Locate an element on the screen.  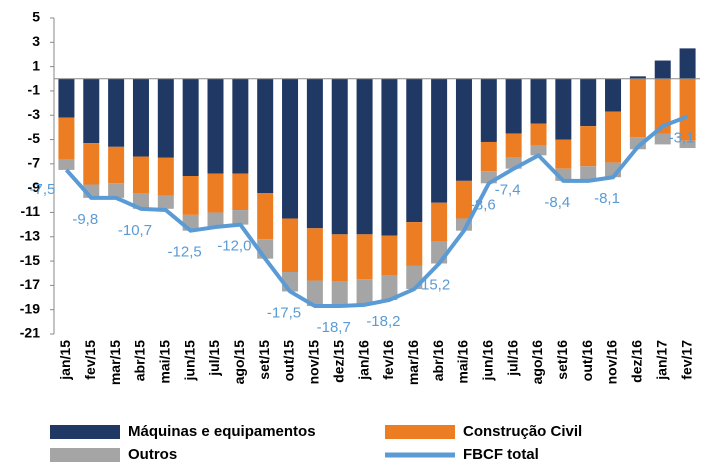
x-tick-label: fev/17 is located at coordinates (686, 360).